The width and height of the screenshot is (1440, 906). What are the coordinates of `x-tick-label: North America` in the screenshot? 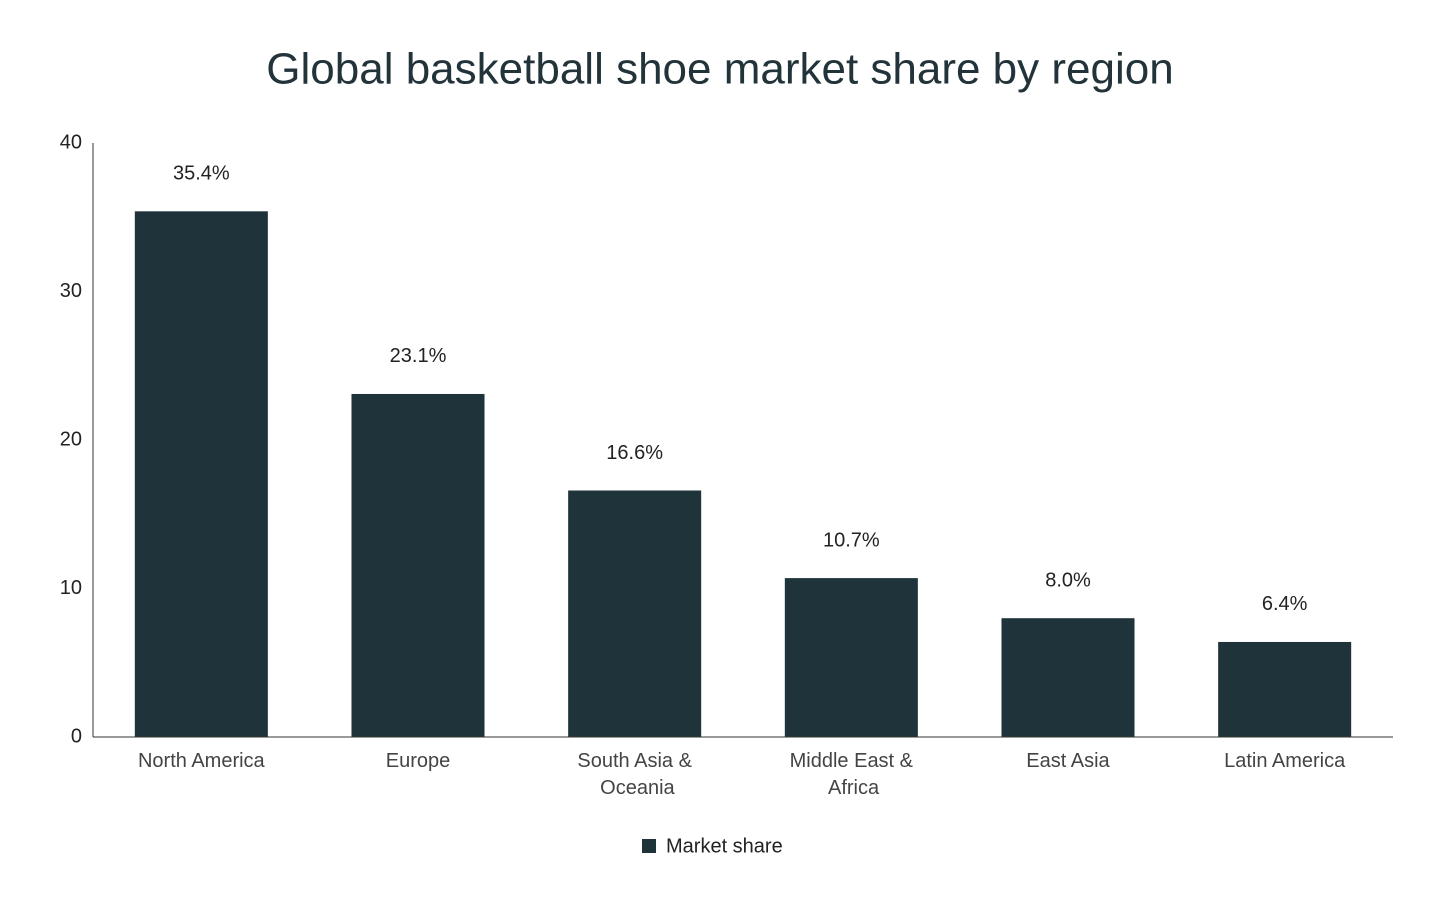 It's located at (202, 761).